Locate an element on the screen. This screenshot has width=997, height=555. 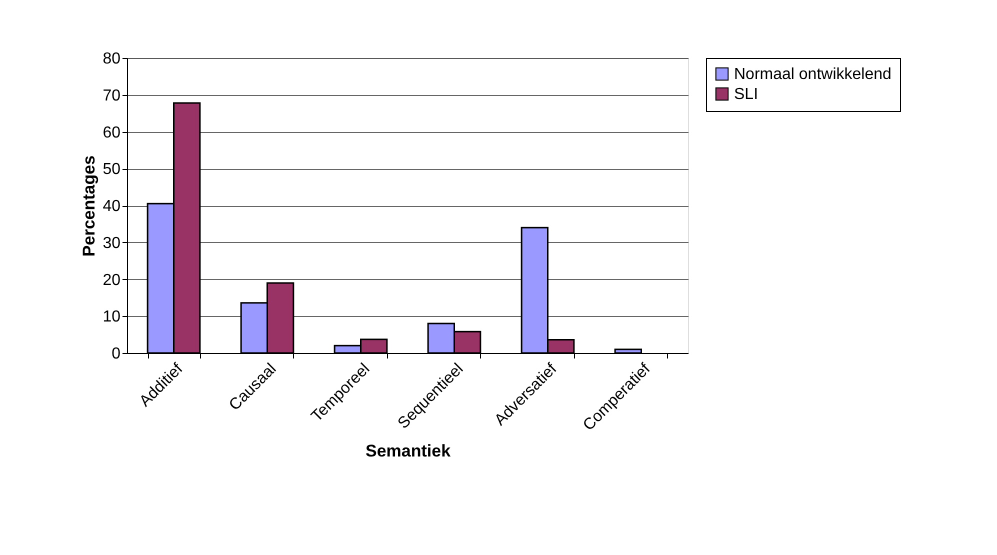
legend-label: SLI is located at coordinates (746, 94).